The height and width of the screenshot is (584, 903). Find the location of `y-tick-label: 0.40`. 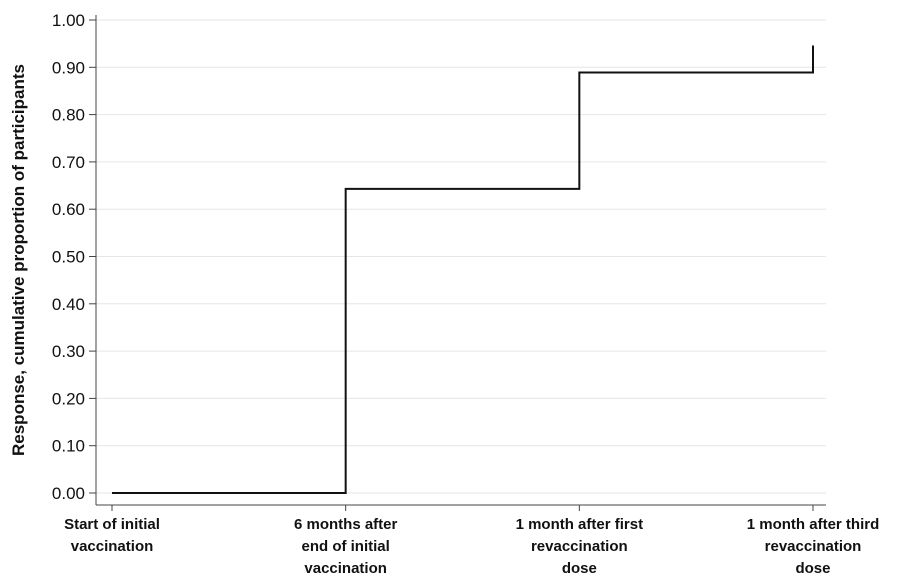

y-tick-label: 0.40 is located at coordinates (68, 304).